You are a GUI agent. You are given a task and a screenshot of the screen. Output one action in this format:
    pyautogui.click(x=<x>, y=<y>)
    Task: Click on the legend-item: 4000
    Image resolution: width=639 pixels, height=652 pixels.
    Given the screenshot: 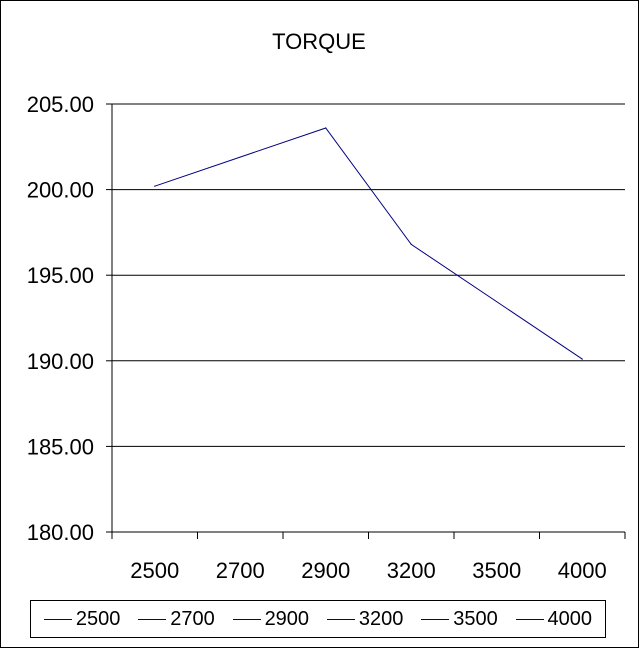 What is the action you would take?
    pyautogui.click(x=554, y=619)
    